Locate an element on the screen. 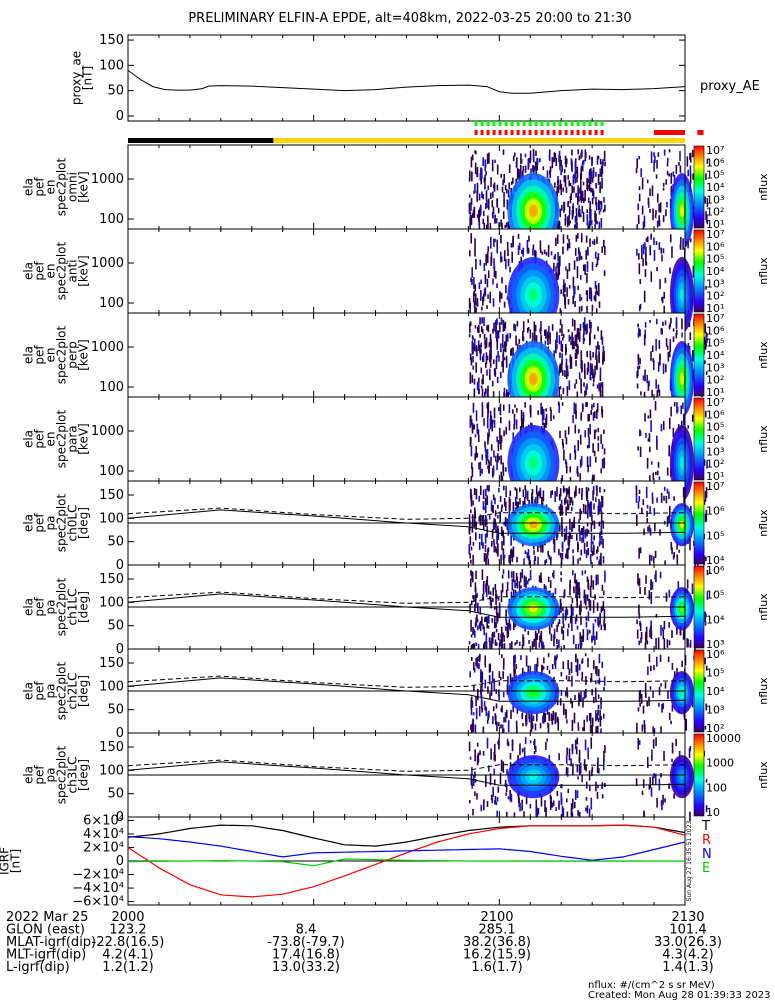 This screenshot has height=1000, width=775. y-tick-label: 100 is located at coordinates (111, 65).